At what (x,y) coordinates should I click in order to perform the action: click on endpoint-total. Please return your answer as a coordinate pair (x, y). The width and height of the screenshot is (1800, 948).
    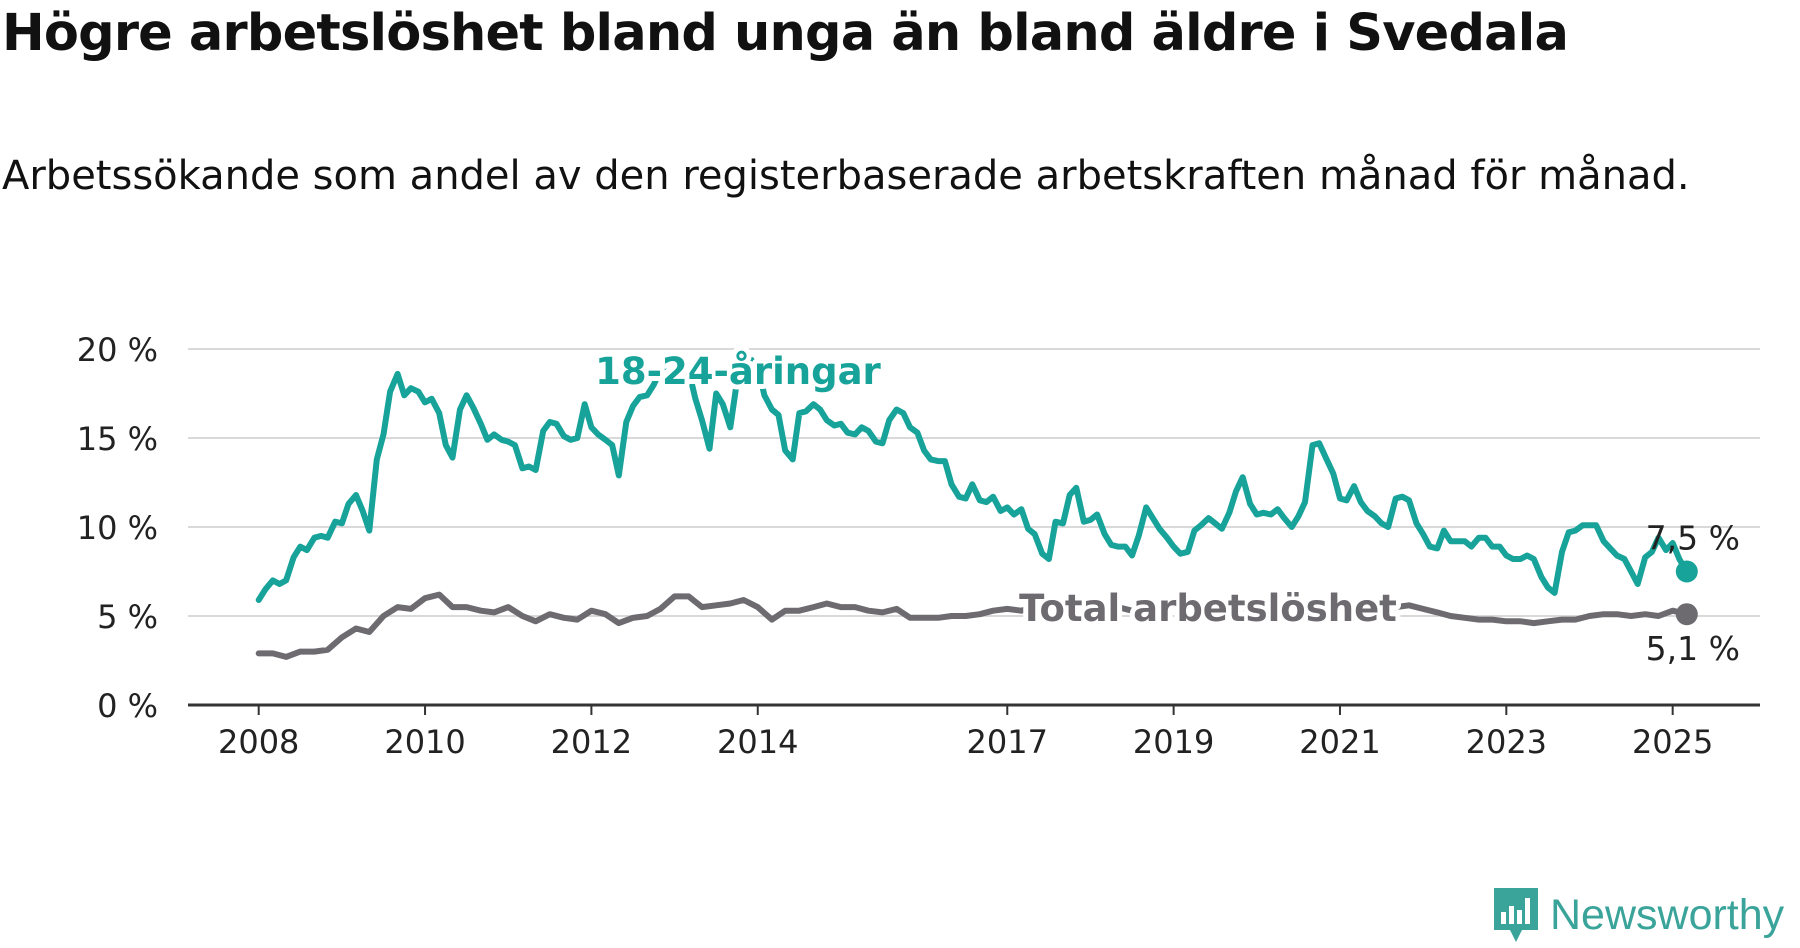
    Looking at the image, I should click on (1686, 614).